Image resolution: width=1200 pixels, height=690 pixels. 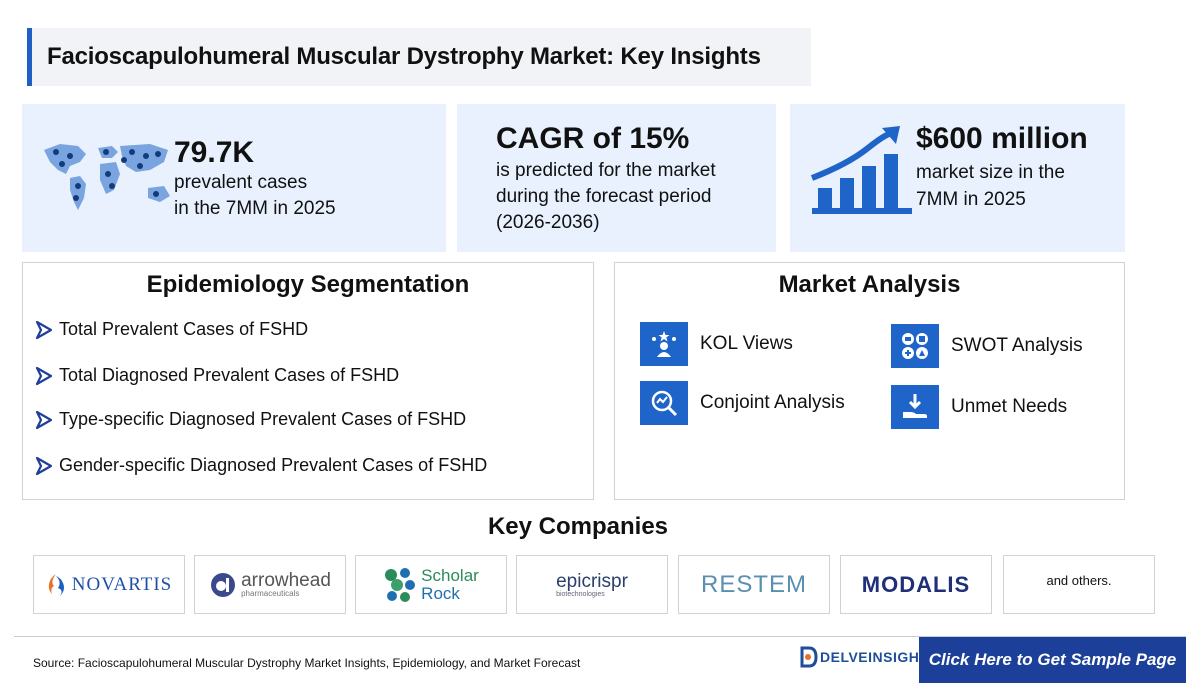 I want to click on kol-views-label: KOL Views, so click(x=746, y=343).